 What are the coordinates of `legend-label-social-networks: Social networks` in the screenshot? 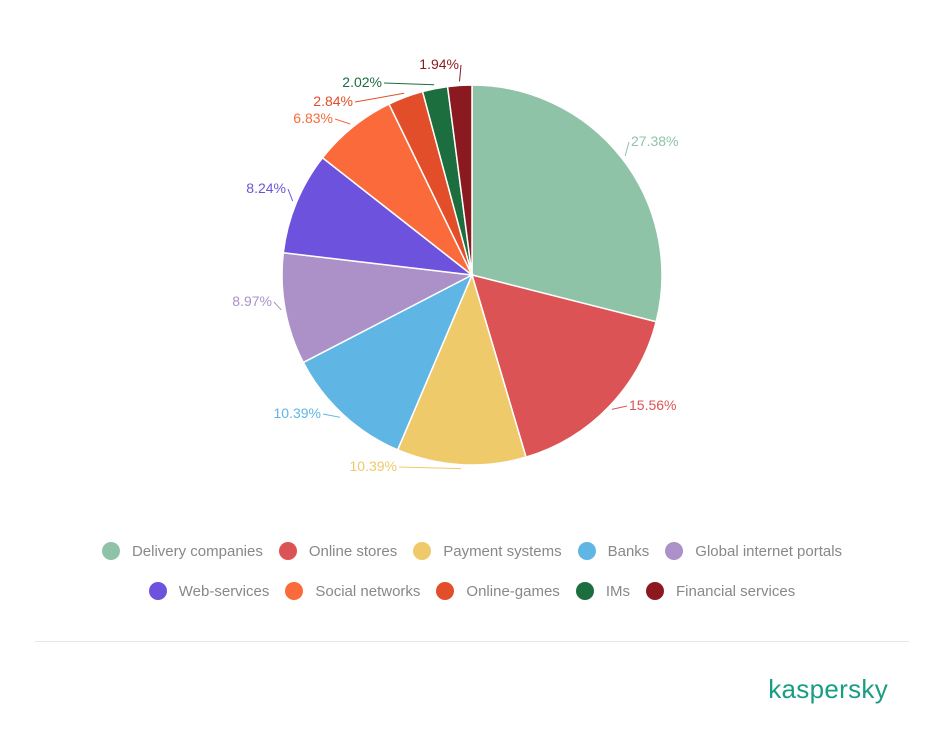 It's located at (368, 591).